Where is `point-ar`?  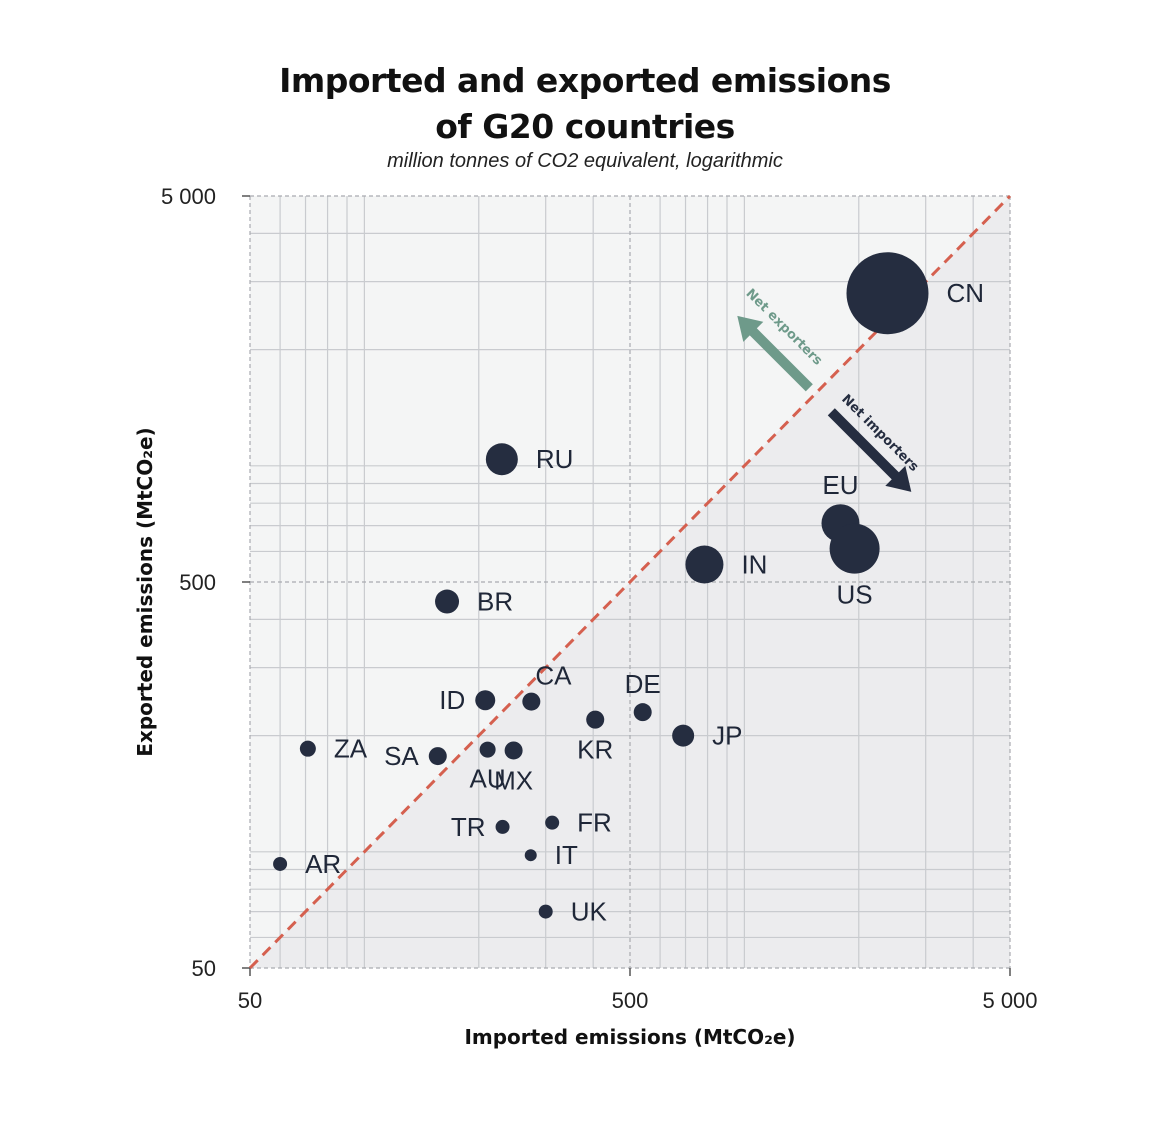 point-ar is located at coordinates (280, 863).